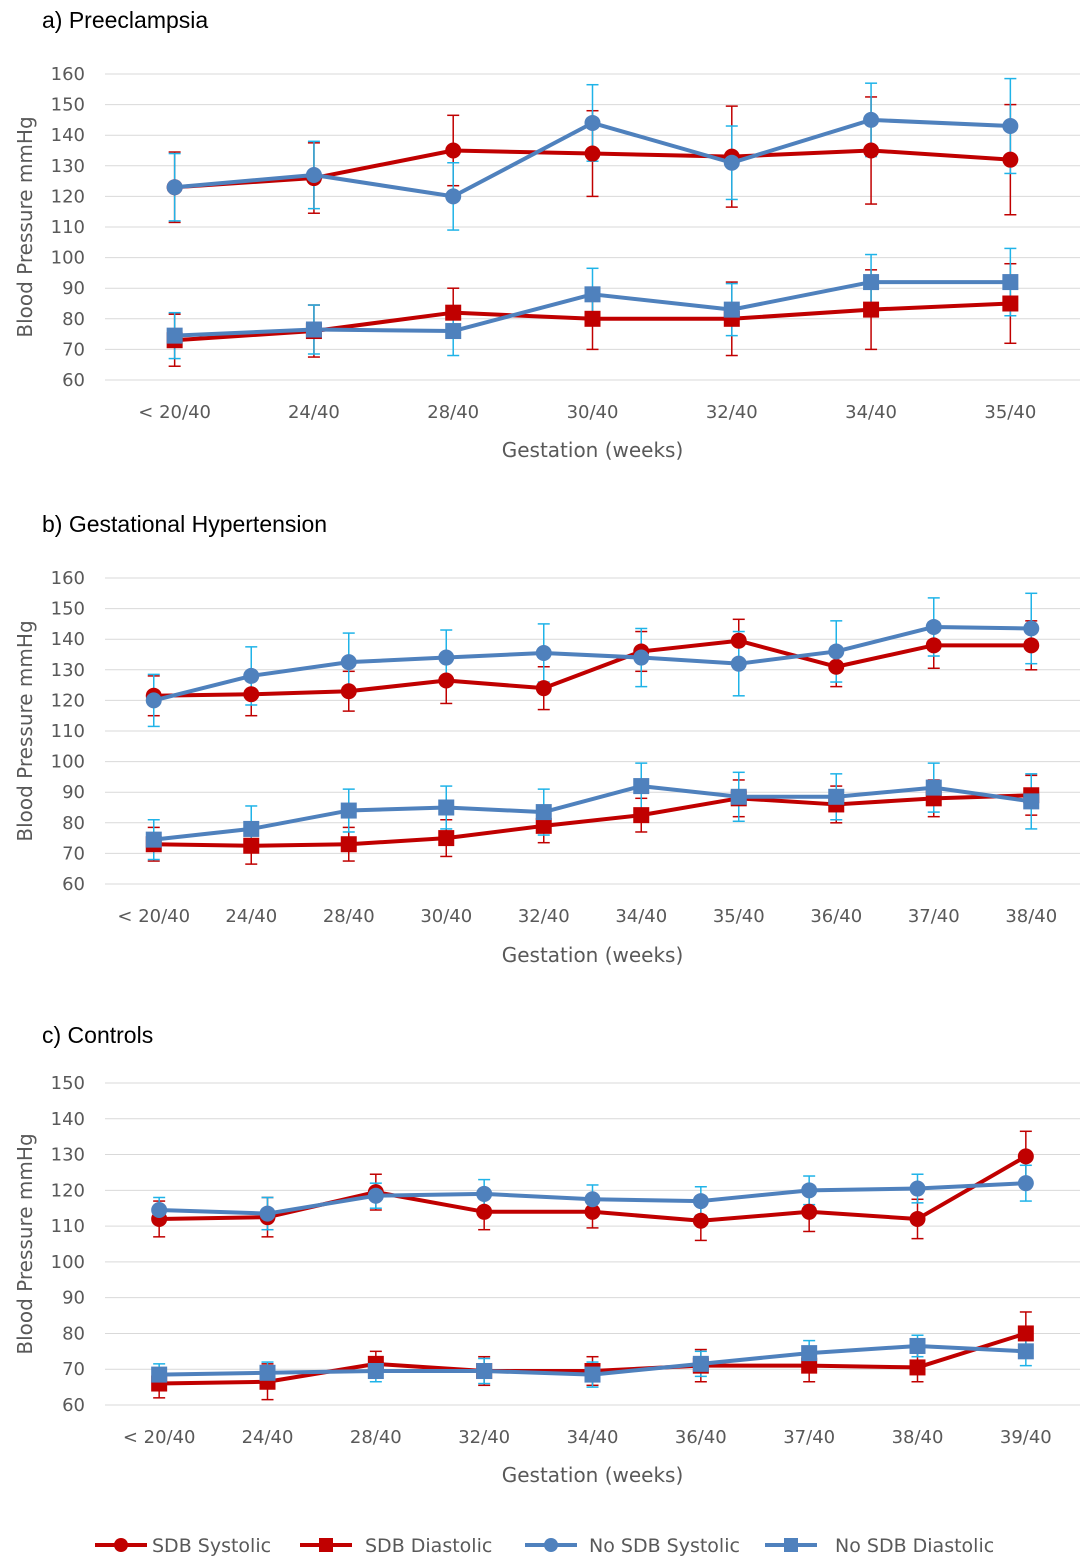 Image resolution: width=1087 pixels, height=1562 pixels. I want to click on series-no-sdb-diastolic, so click(592, 309).